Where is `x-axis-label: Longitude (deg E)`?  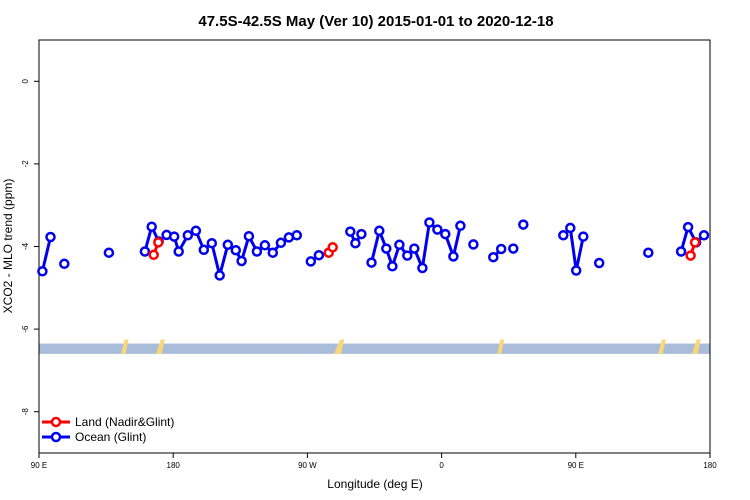 x-axis-label: Longitude (deg E) is located at coordinates (374, 484).